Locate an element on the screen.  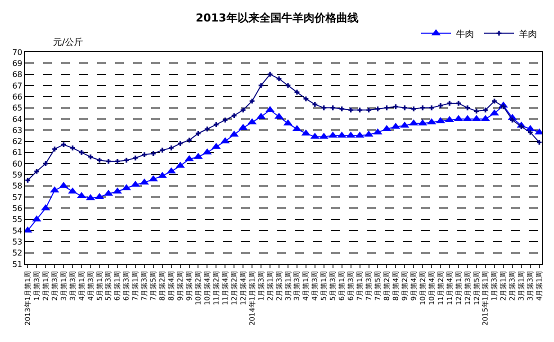
y-tick-label: 52 is located at coordinates (17, 253).